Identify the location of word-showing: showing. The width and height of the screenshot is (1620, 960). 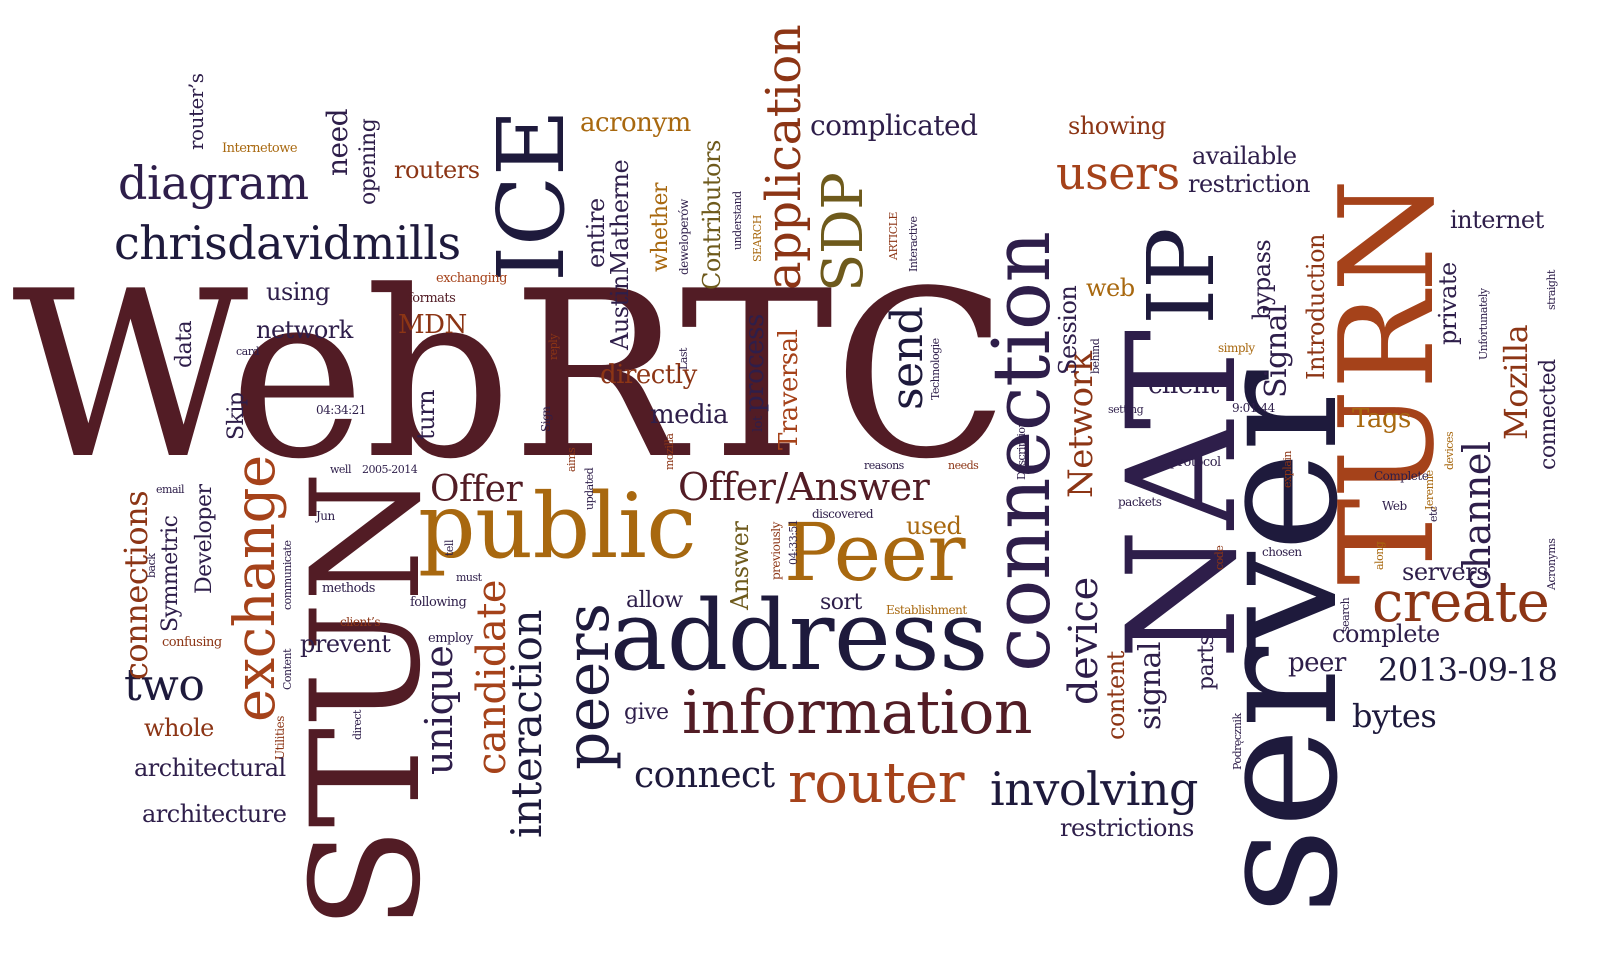
(1117, 126).